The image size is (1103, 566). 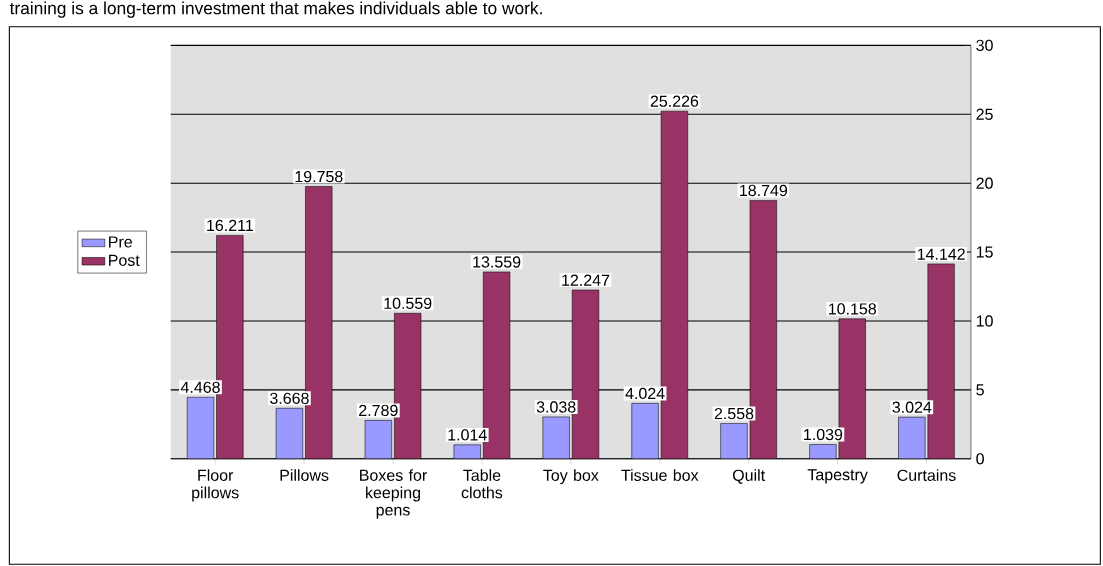 I want to click on data-label: 4.468, so click(x=200, y=387).